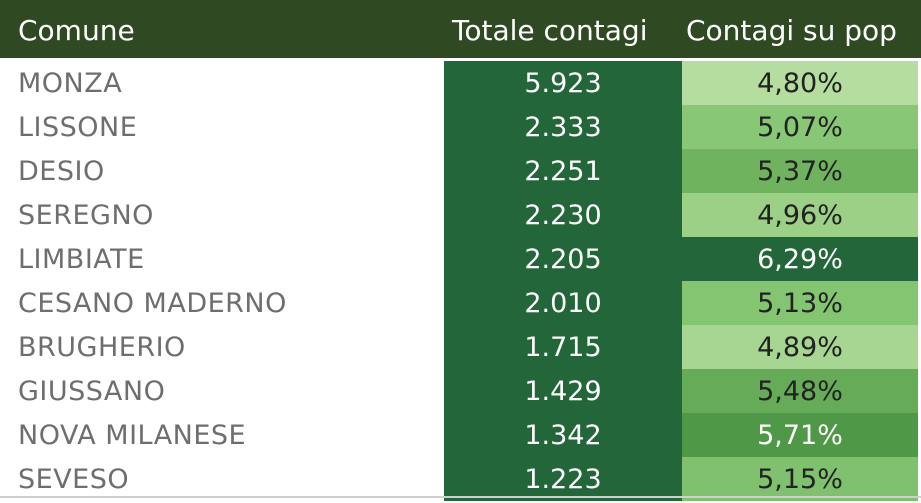 The width and height of the screenshot is (921, 503). I want to click on table-row: LISSONE 2.333 5,07%, so click(460, 127).